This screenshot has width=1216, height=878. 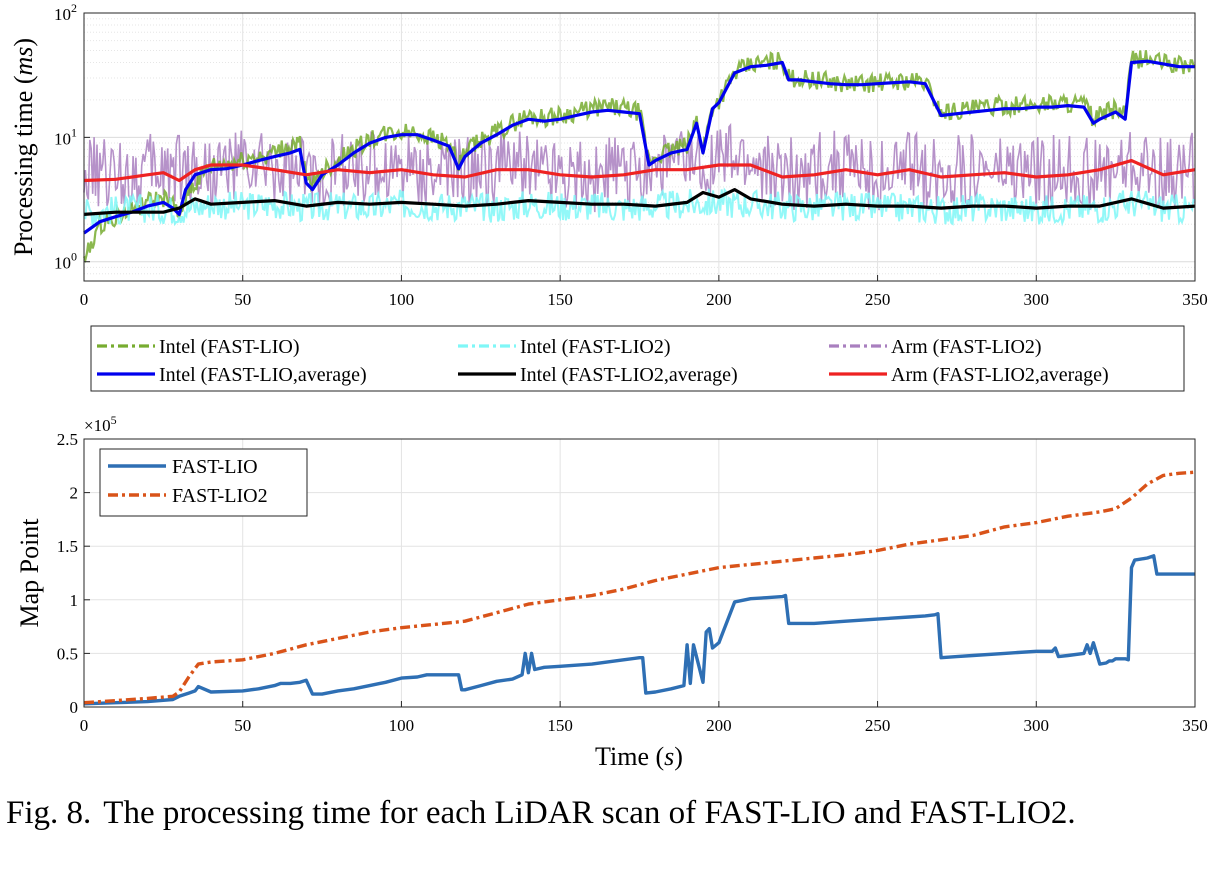 What do you see at coordinates (73, 573) in the screenshot?
I see `bottom-y-ticks: 0 0.5 1 1.5 2 2.5` at bounding box center [73, 573].